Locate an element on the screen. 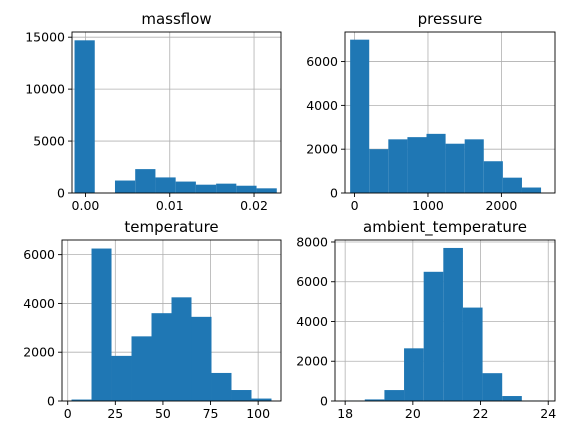 The height and width of the screenshot is (435, 573). x-tick-label: 0.01 is located at coordinates (170, 205).